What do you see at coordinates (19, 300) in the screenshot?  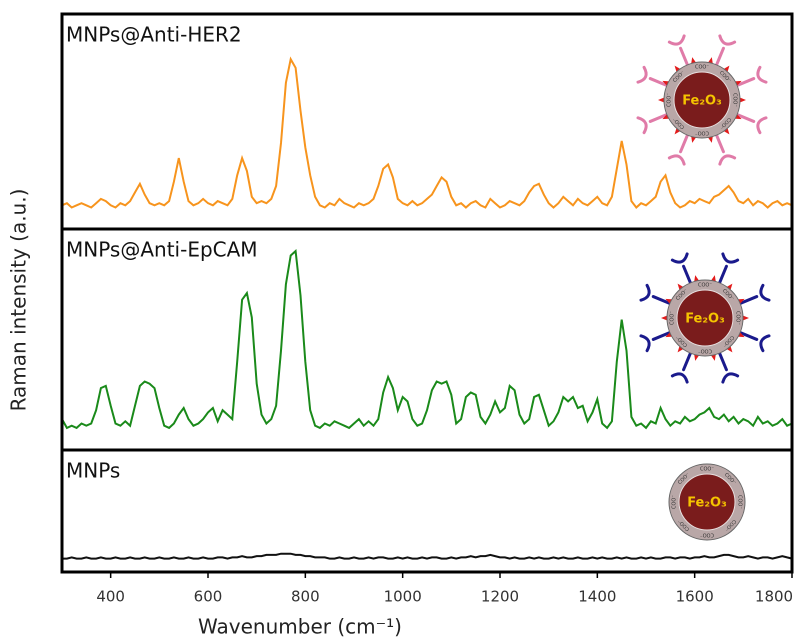 I see `y-axis-label: Raman intensity (a.u.)` at bounding box center [19, 300].